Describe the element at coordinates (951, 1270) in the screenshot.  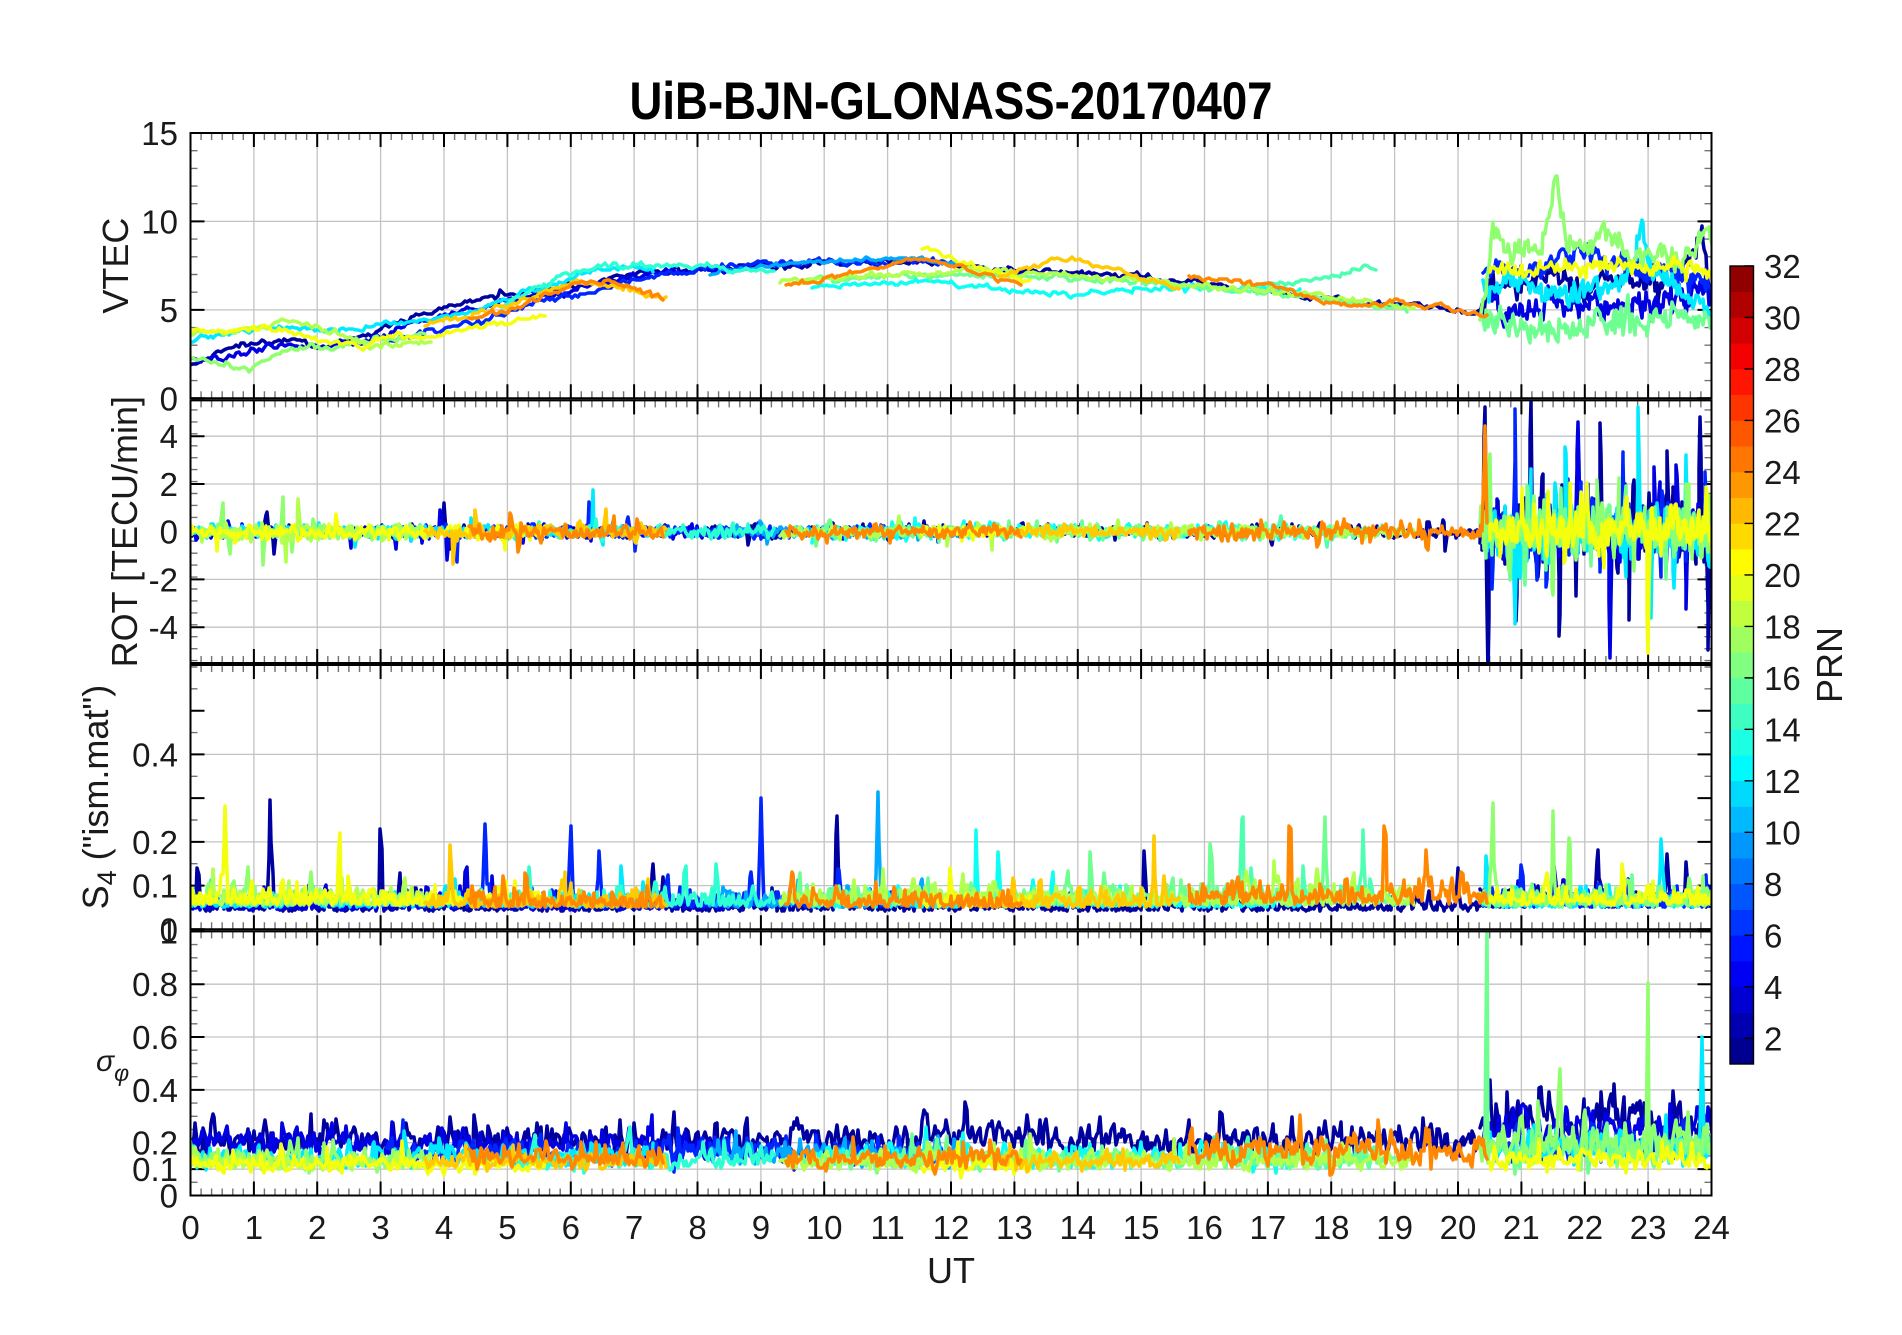
I see `svg-text: UT` at that location.